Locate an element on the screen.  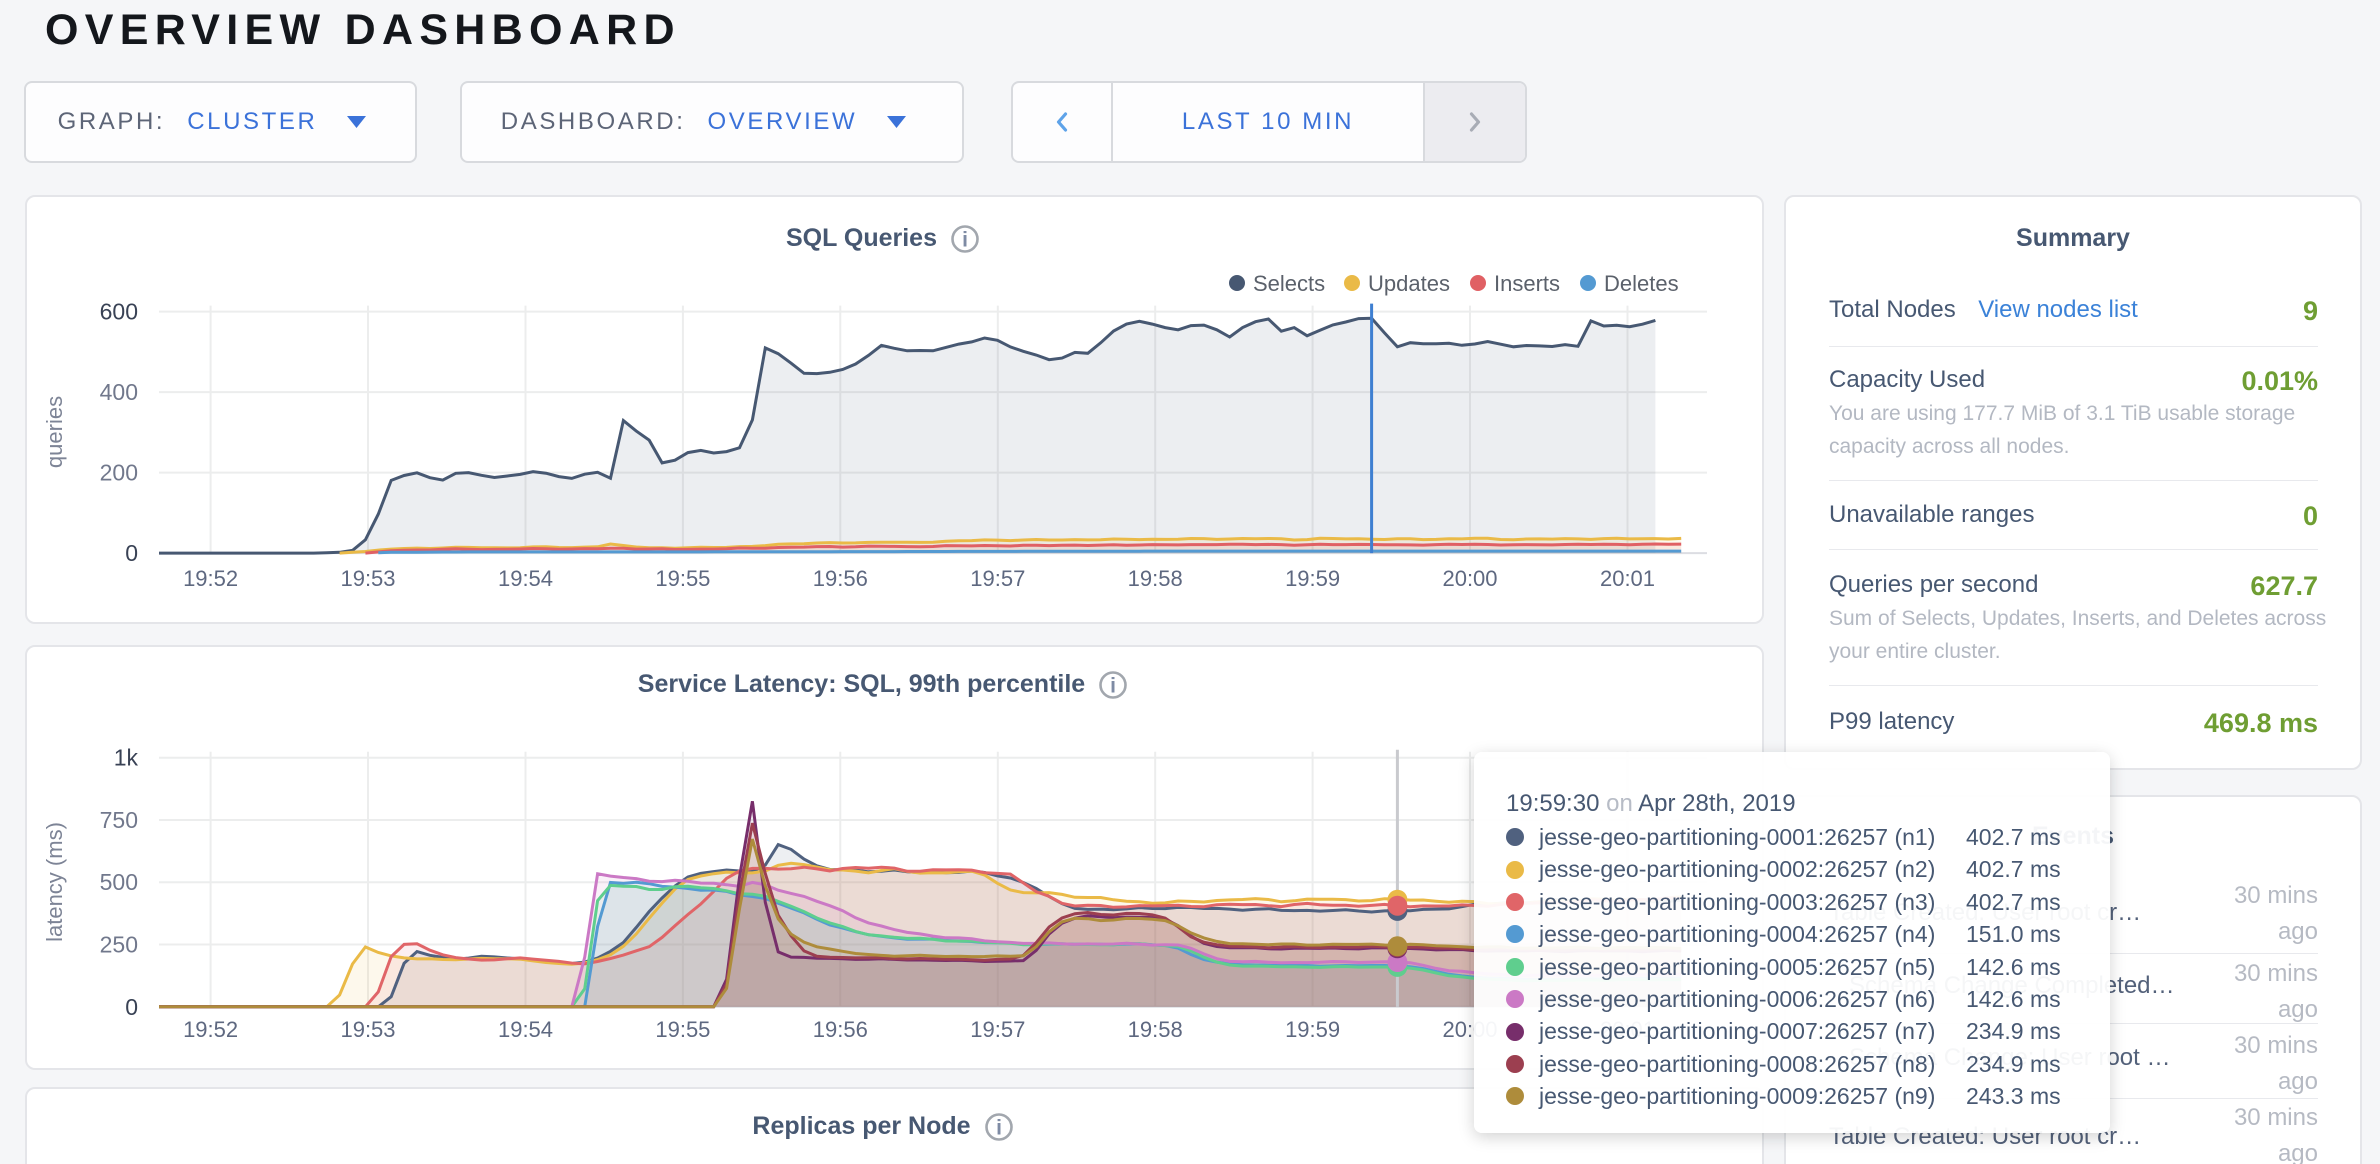
svg-text: 20:00 is located at coordinates (1469, 578).